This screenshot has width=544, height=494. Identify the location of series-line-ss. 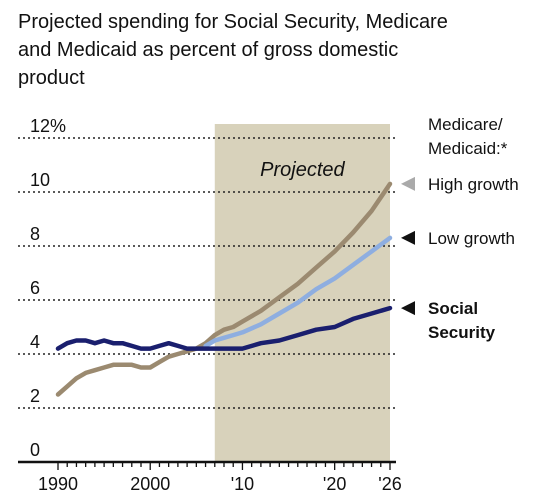
(224, 328).